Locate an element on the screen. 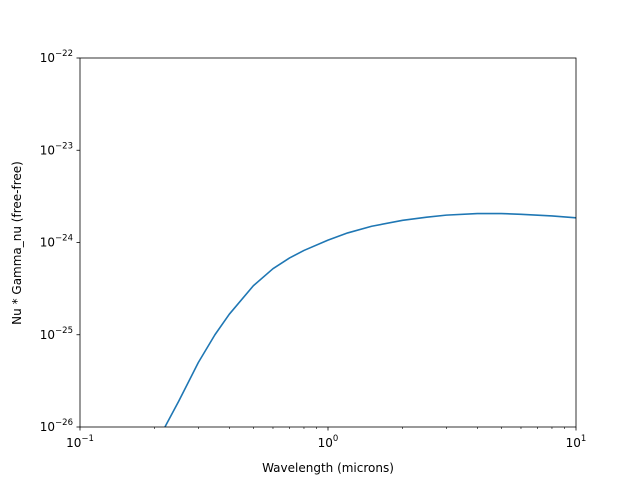  x-tick-label: 10⁻¹ is located at coordinates (80, 442).